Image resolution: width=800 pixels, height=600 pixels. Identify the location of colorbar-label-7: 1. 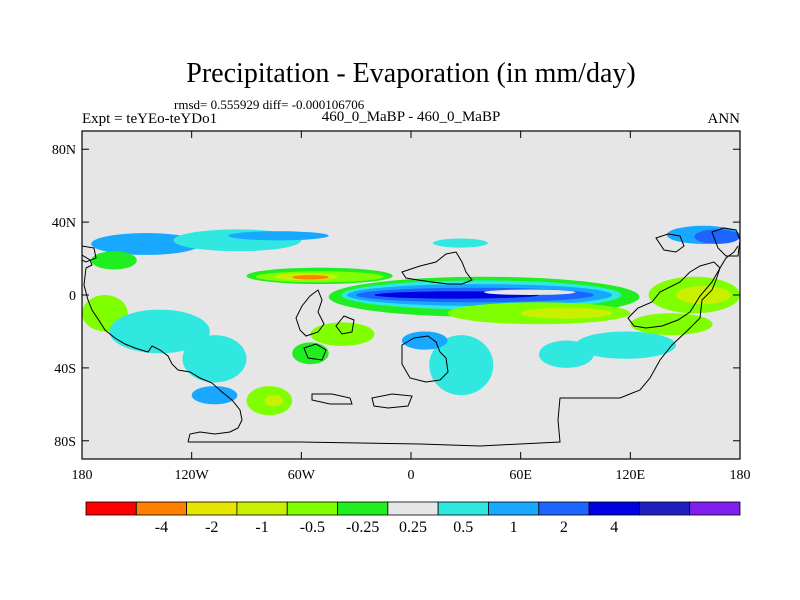
(514, 527).